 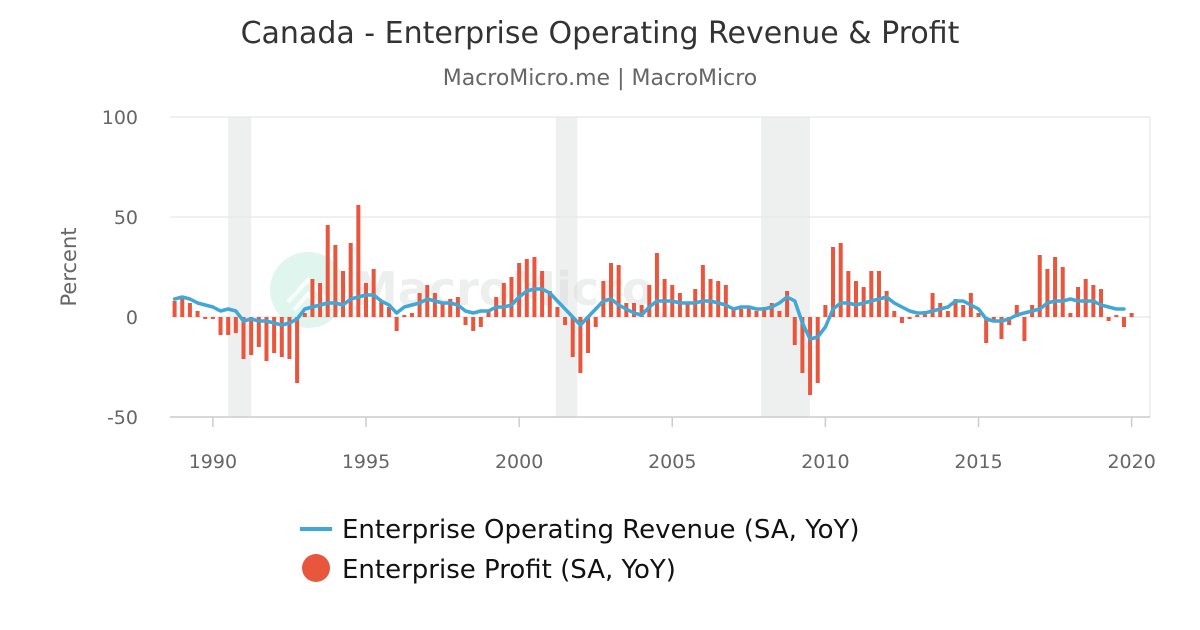 I want to click on x-tick-label: 2020, so click(x=1131, y=462).